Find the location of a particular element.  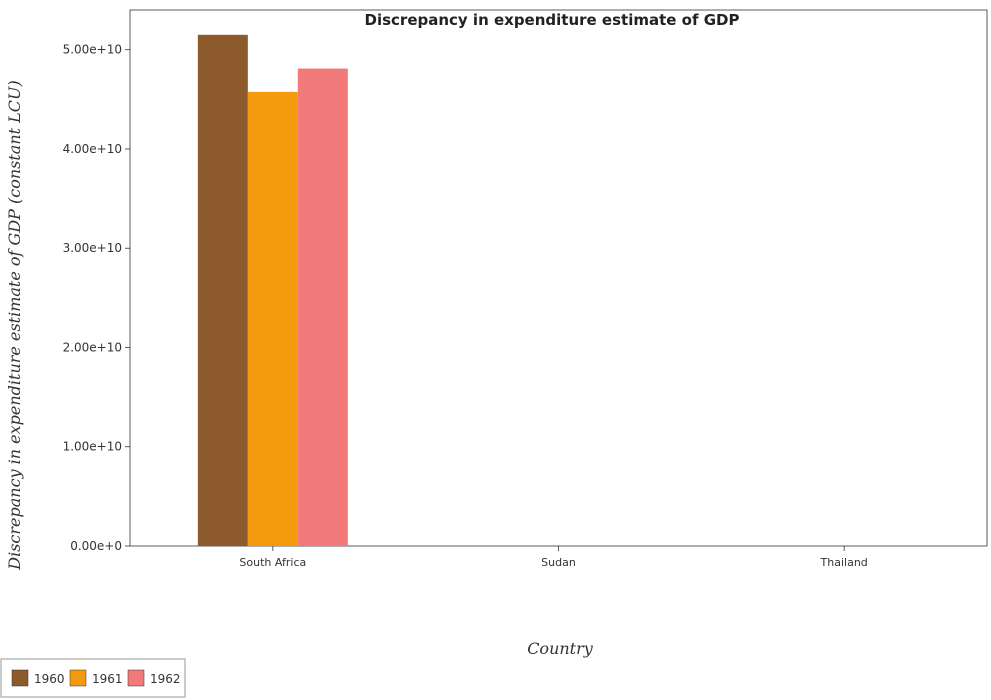

bar-1962 is located at coordinates (322, 307).